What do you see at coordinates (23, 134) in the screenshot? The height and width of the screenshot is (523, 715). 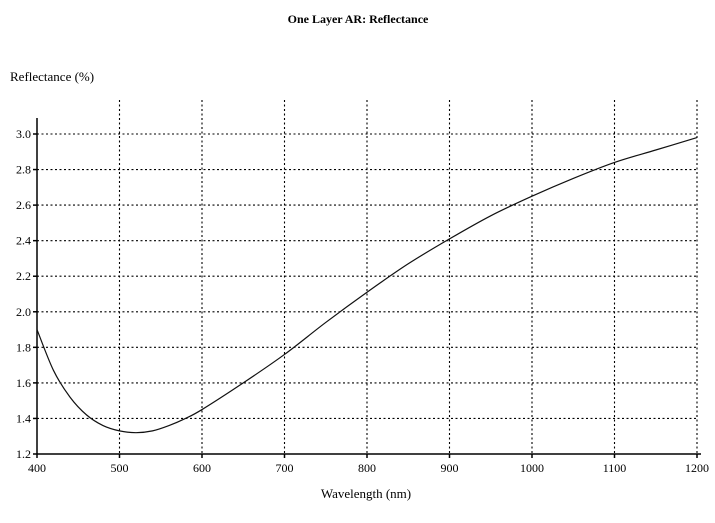 I see `y-tick-label: 3.0` at bounding box center [23, 134].